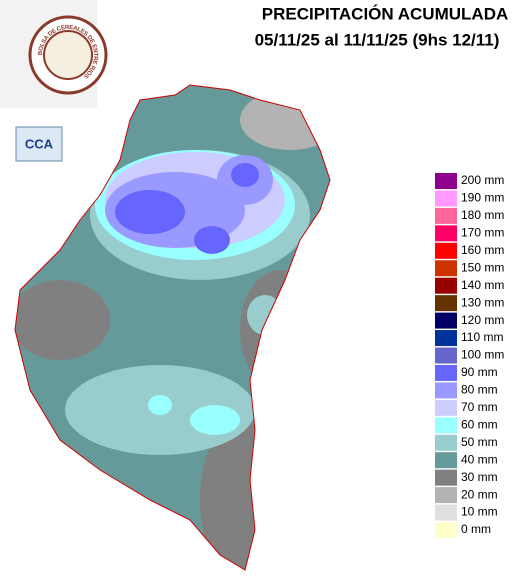 The image size is (530, 581). I want to click on legend-label: 160 mm, so click(482, 250).